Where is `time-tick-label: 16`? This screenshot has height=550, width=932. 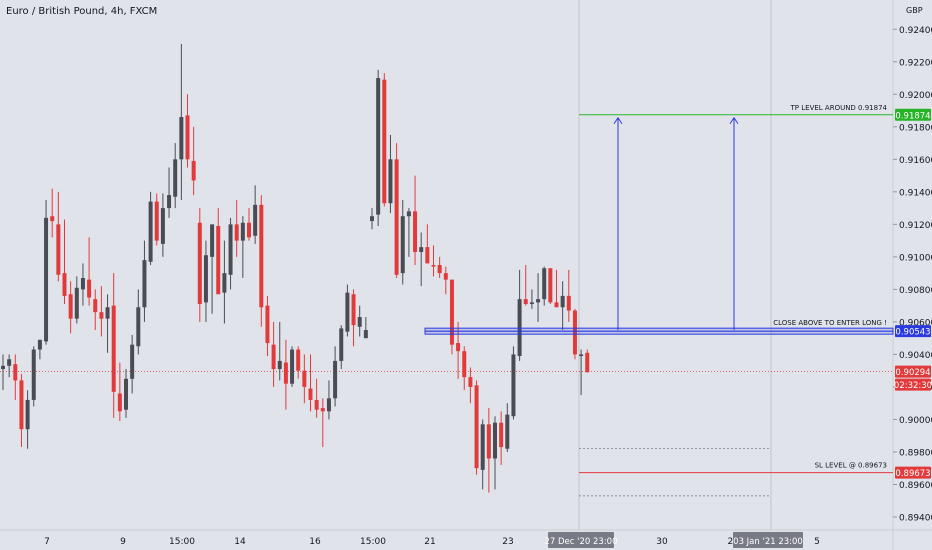
time-tick-label: 16 is located at coordinates (315, 542).